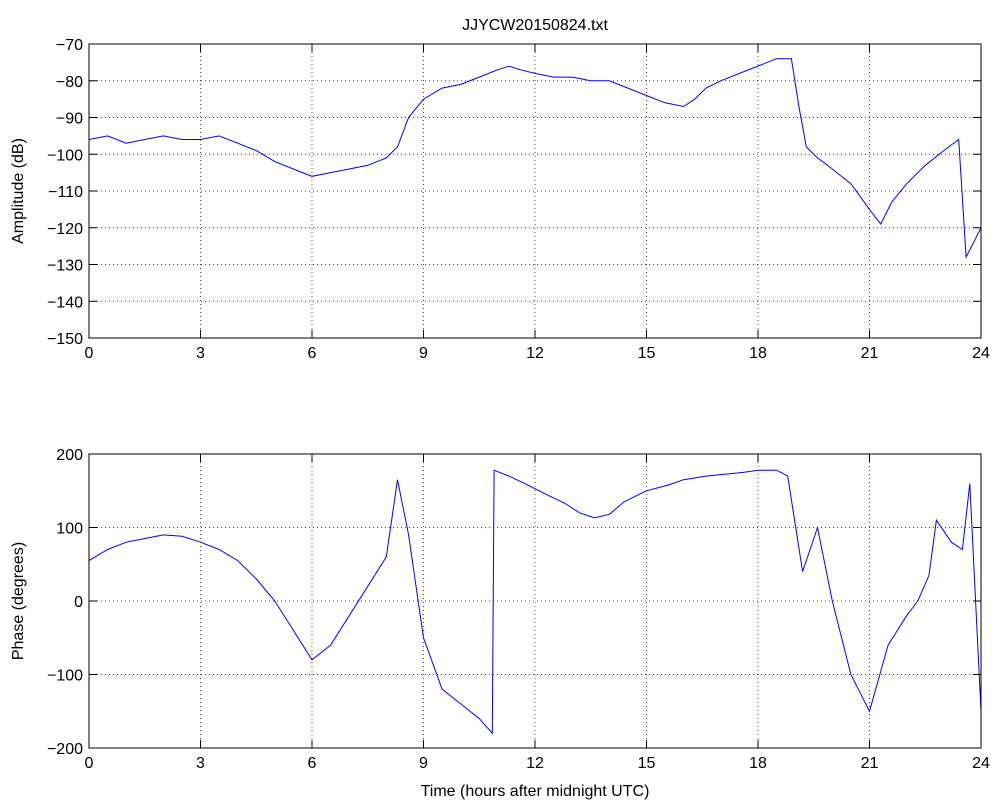 The image size is (998, 806). Describe the element at coordinates (312, 353) in the screenshot. I see `amplitude-x-tick-label: 6` at that location.